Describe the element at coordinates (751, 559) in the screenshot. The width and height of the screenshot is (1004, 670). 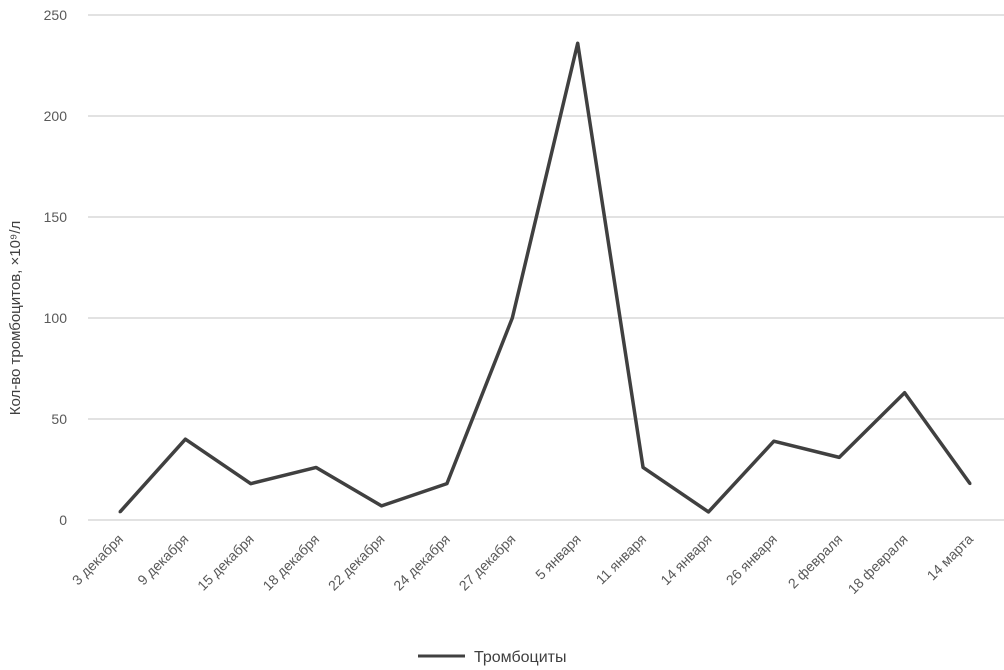
I see `x-tick-label: 26 января` at that location.